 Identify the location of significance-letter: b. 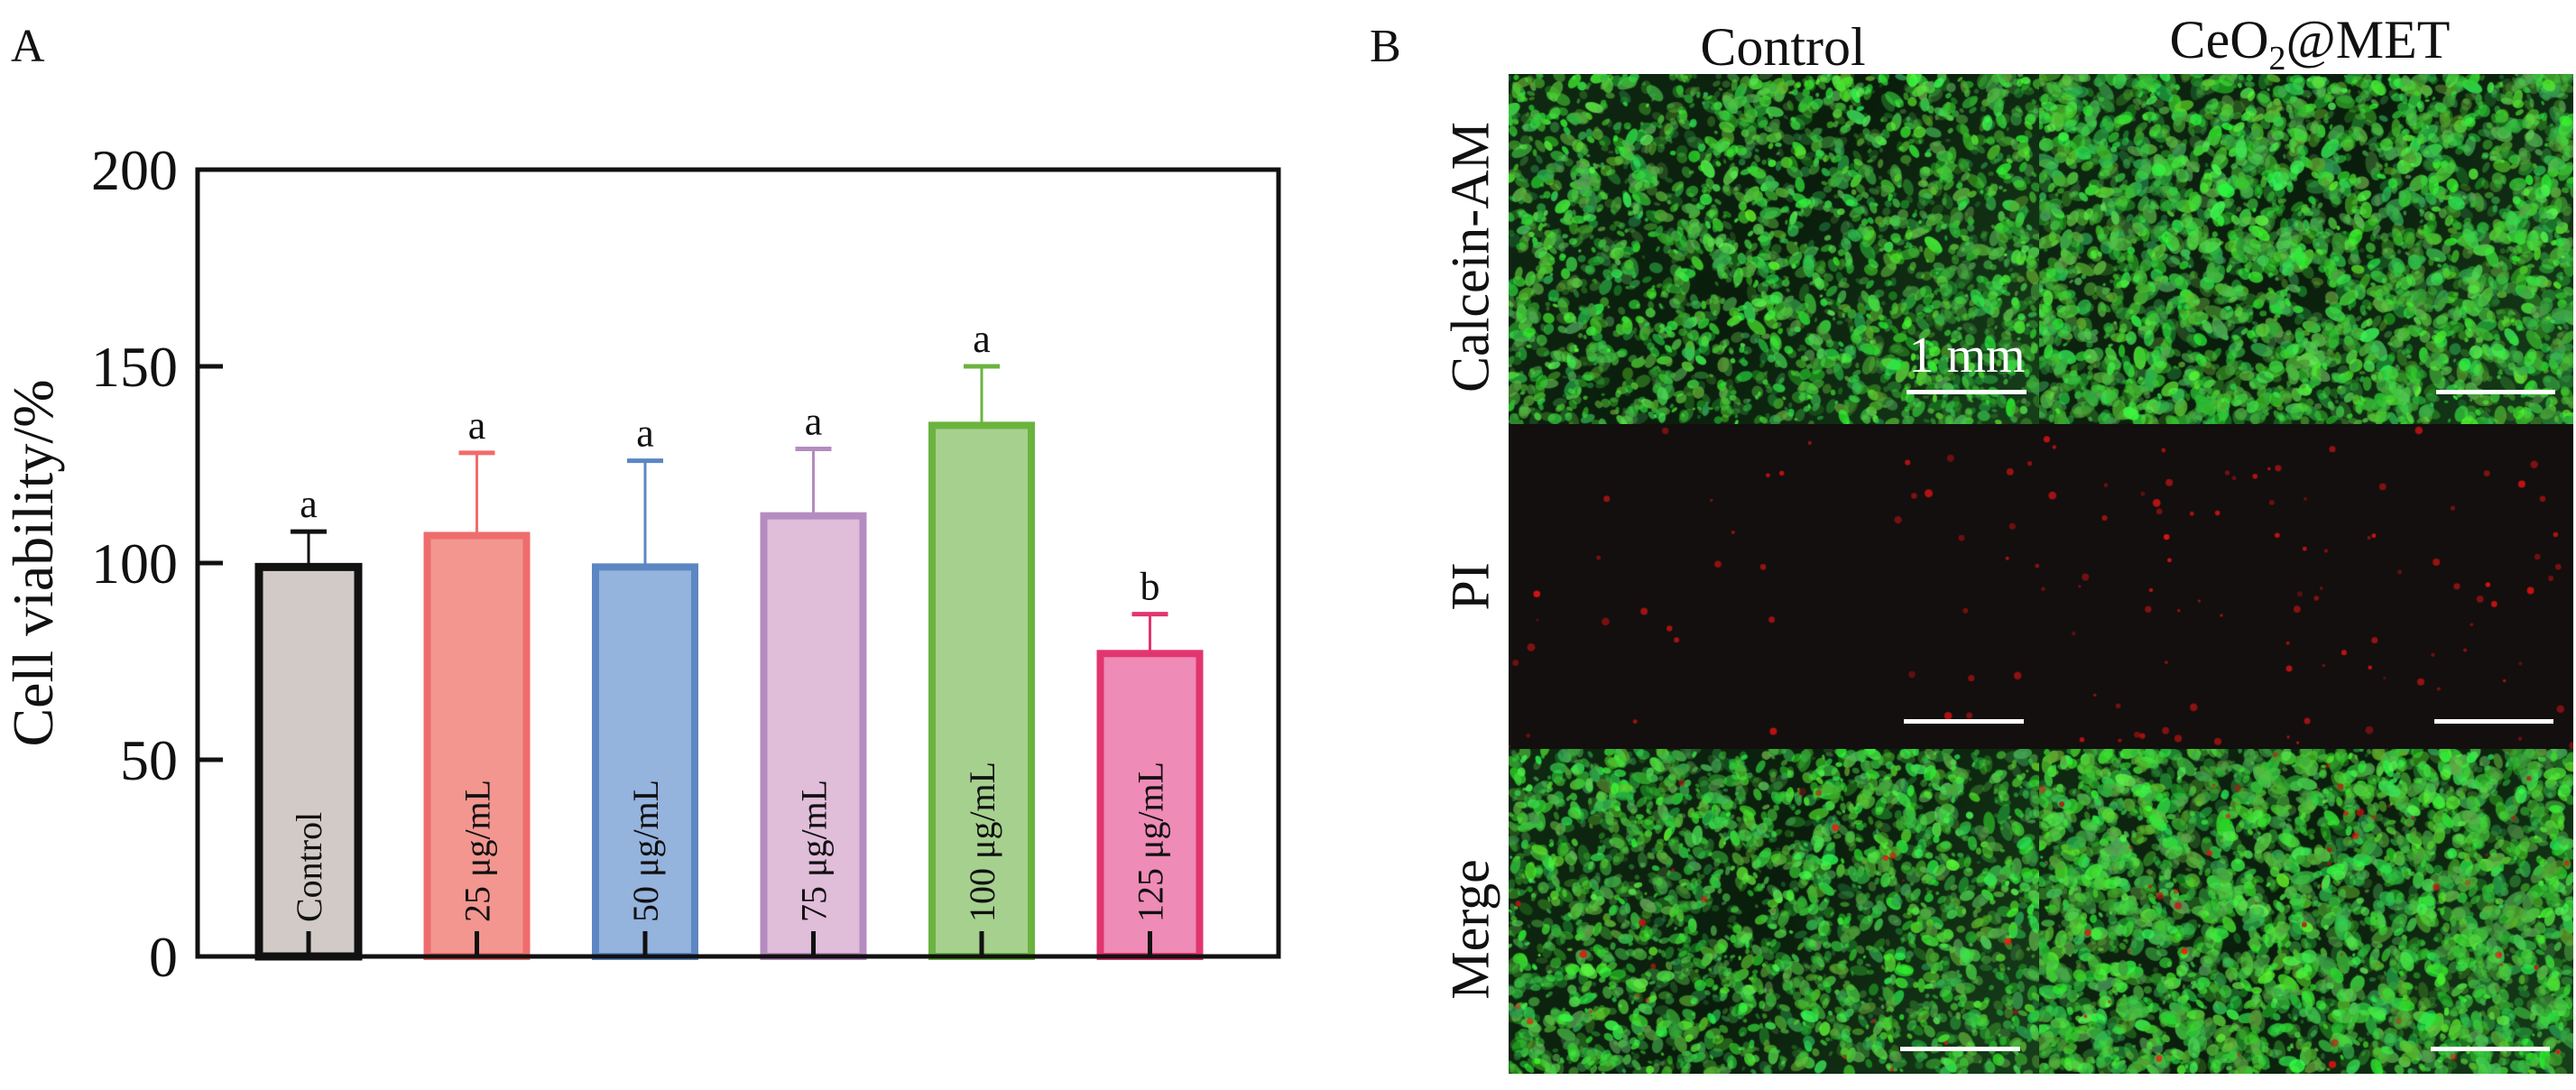
(1150, 587).